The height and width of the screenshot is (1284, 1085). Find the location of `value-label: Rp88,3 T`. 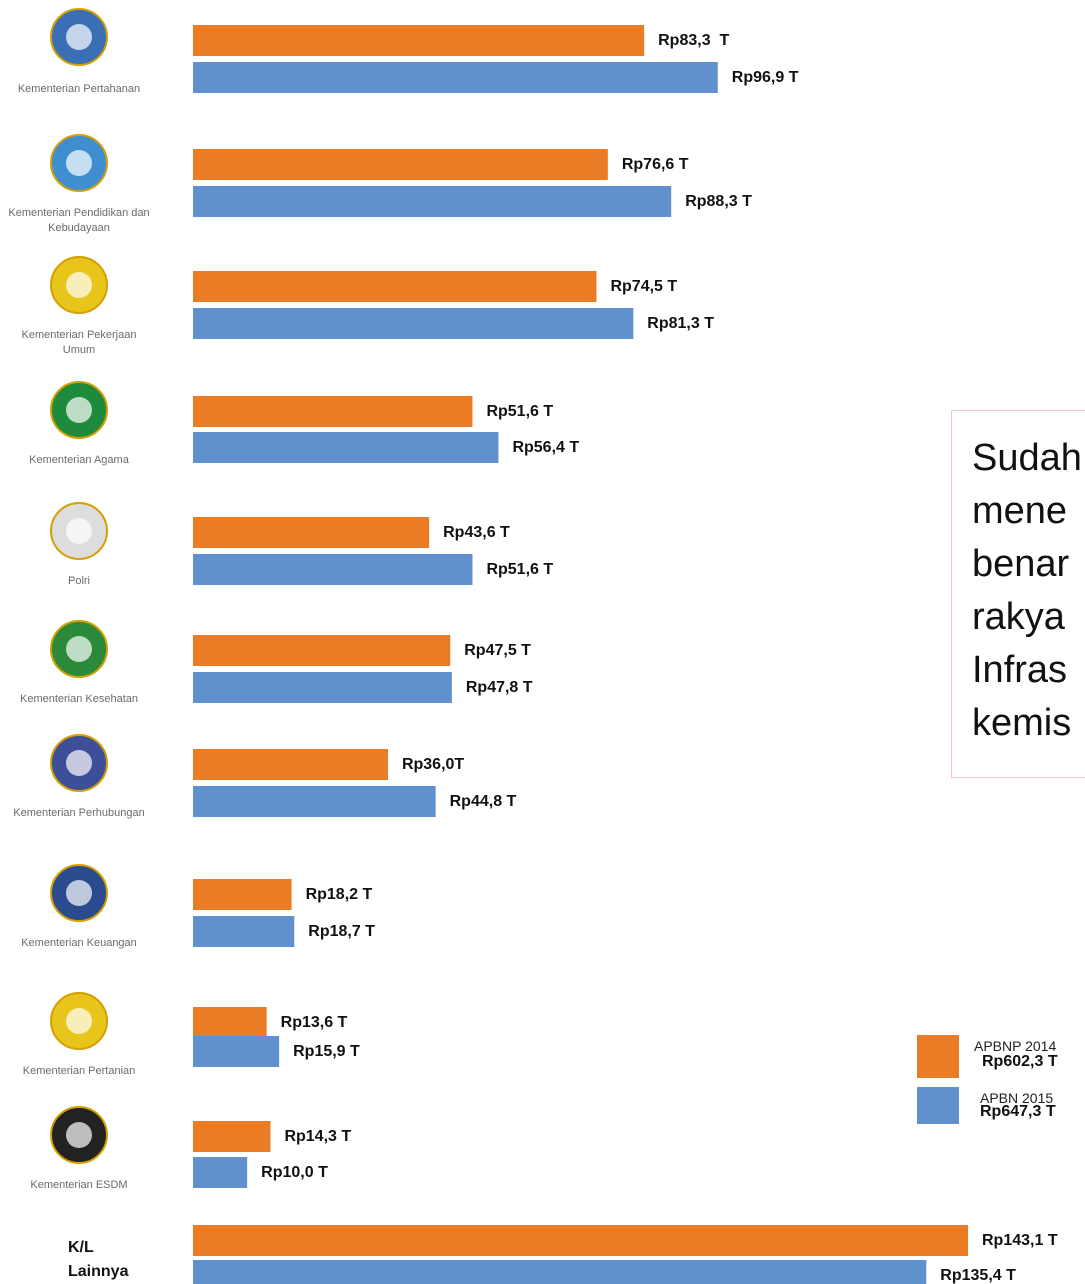

value-label: Rp88,3 T is located at coordinates (718, 201).